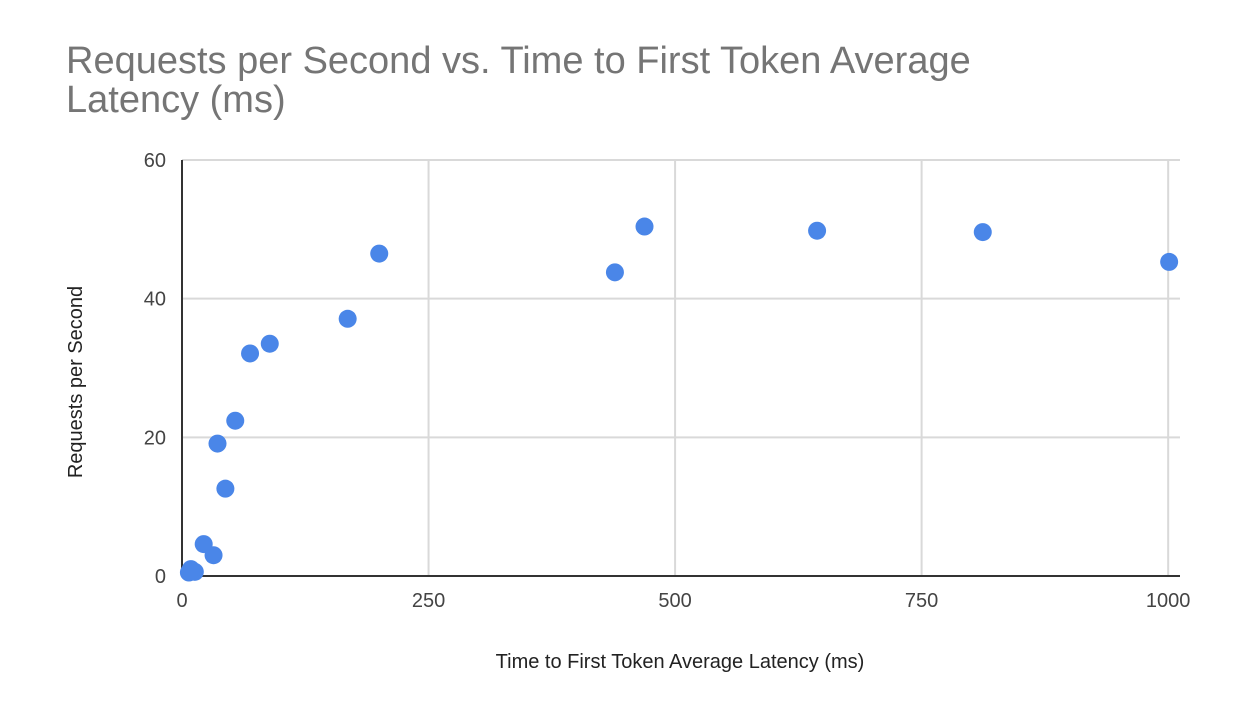 The image size is (1242, 705). What do you see at coordinates (155, 438) in the screenshot?
I see `y-tick-label: 20` at bounding box center [155, 438].